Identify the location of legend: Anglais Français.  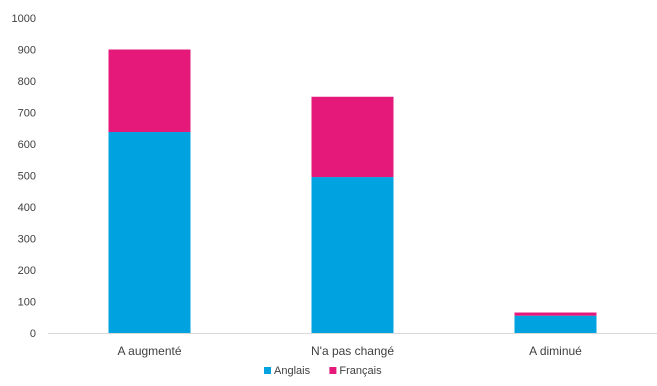
(323, 371).